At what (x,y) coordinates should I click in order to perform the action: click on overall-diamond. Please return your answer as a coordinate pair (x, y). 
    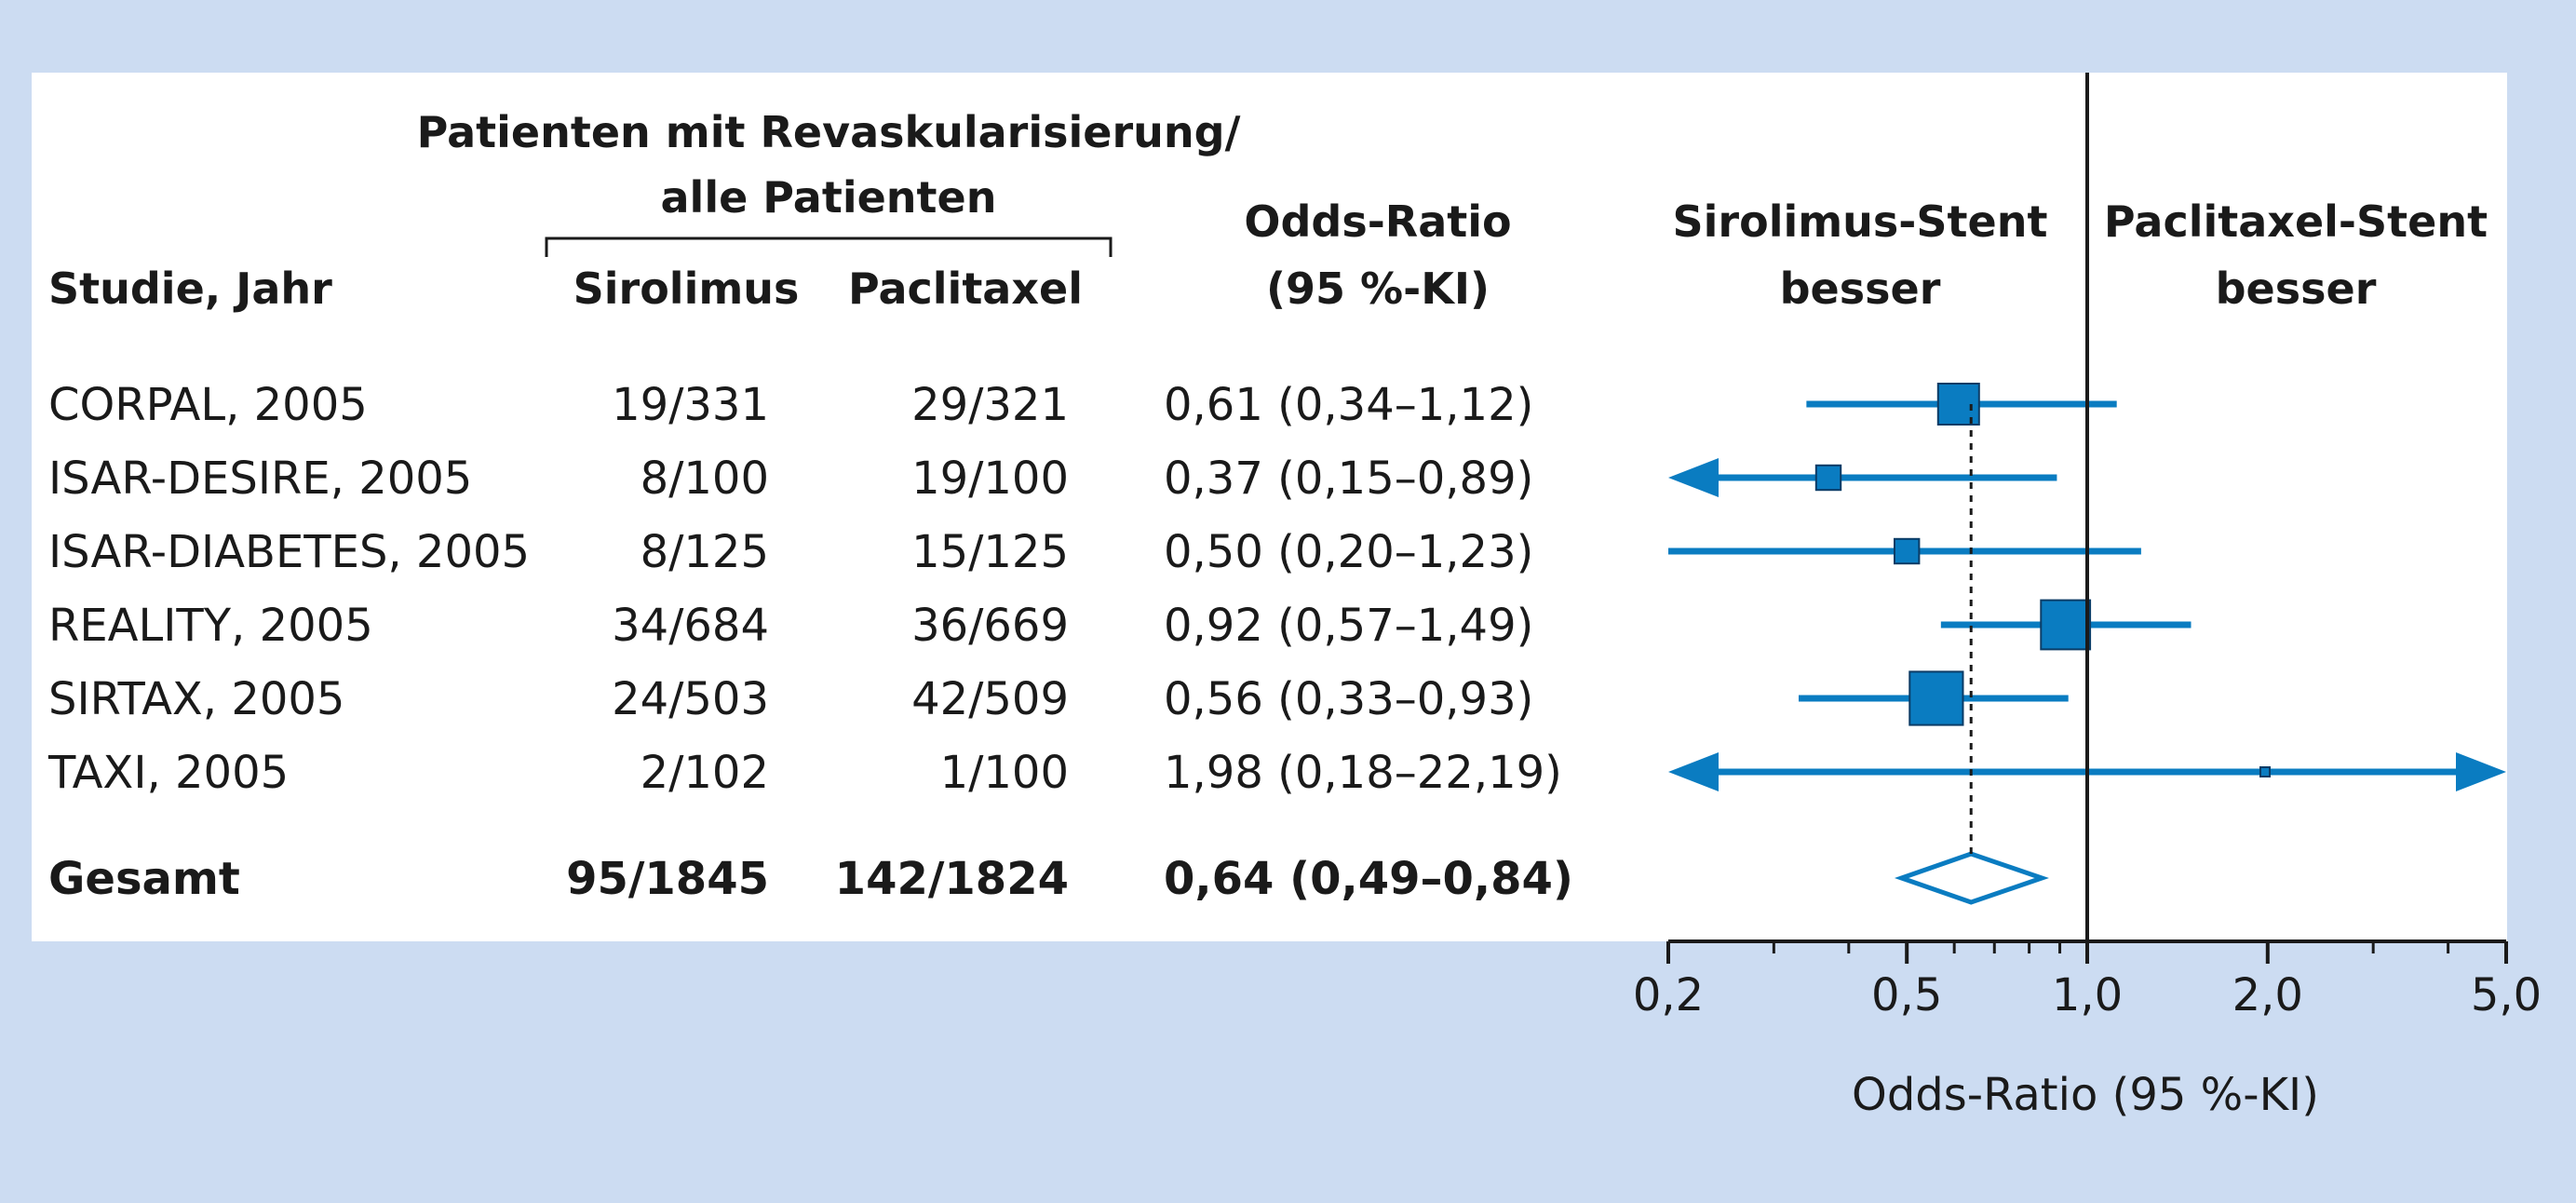
    Looking at the image, I should click on (1971, 878).